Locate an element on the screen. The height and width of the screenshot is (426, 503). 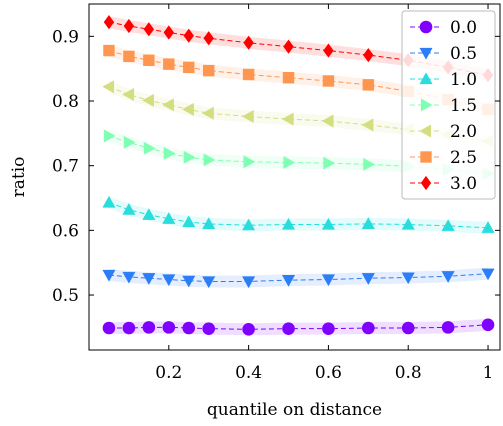
legend-label-2: 1.0 is located at coordinates (463, 80).